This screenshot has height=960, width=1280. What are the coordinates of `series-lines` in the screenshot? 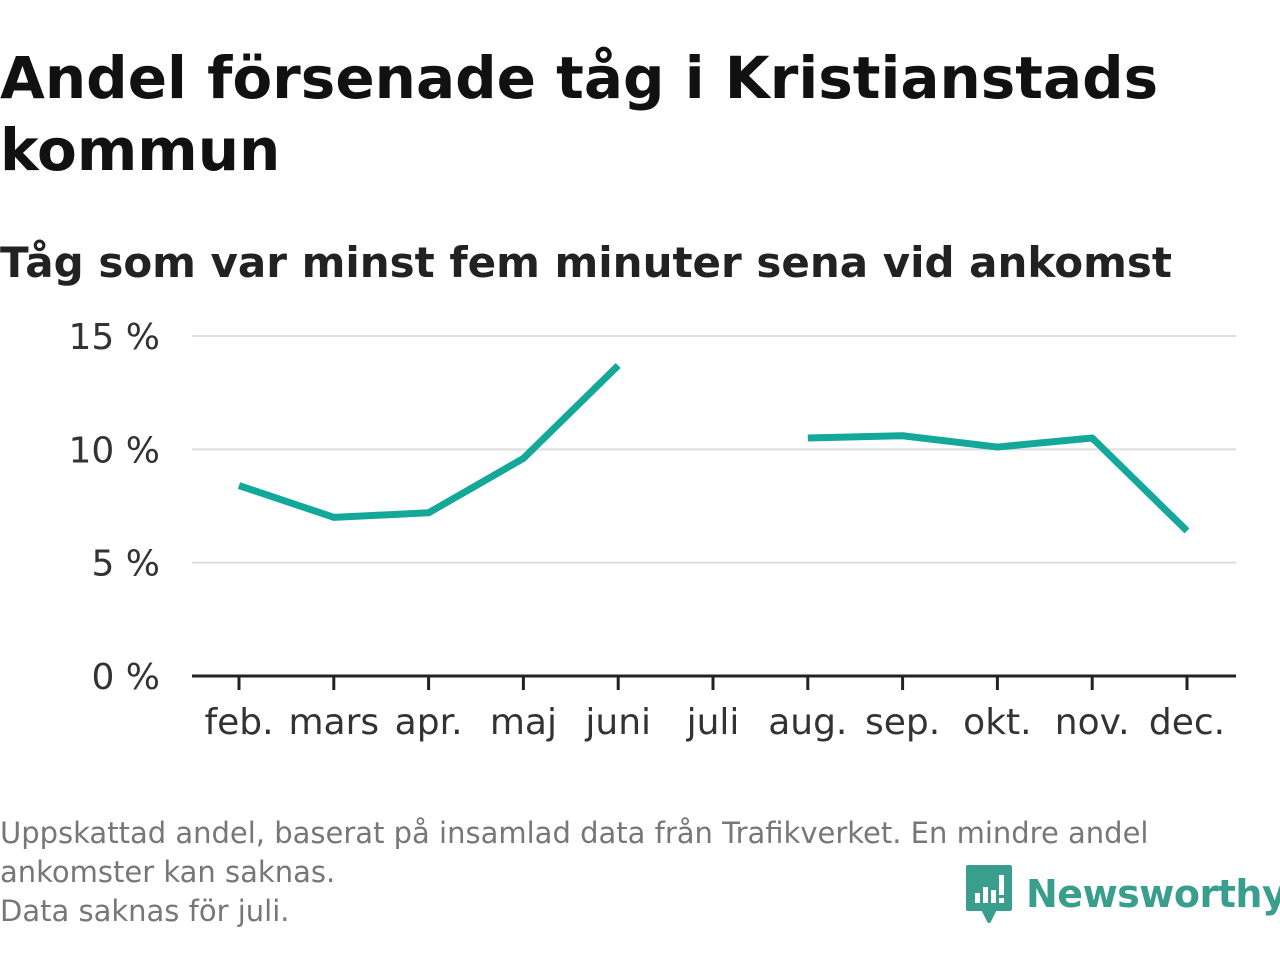 It's located at (713, 448).